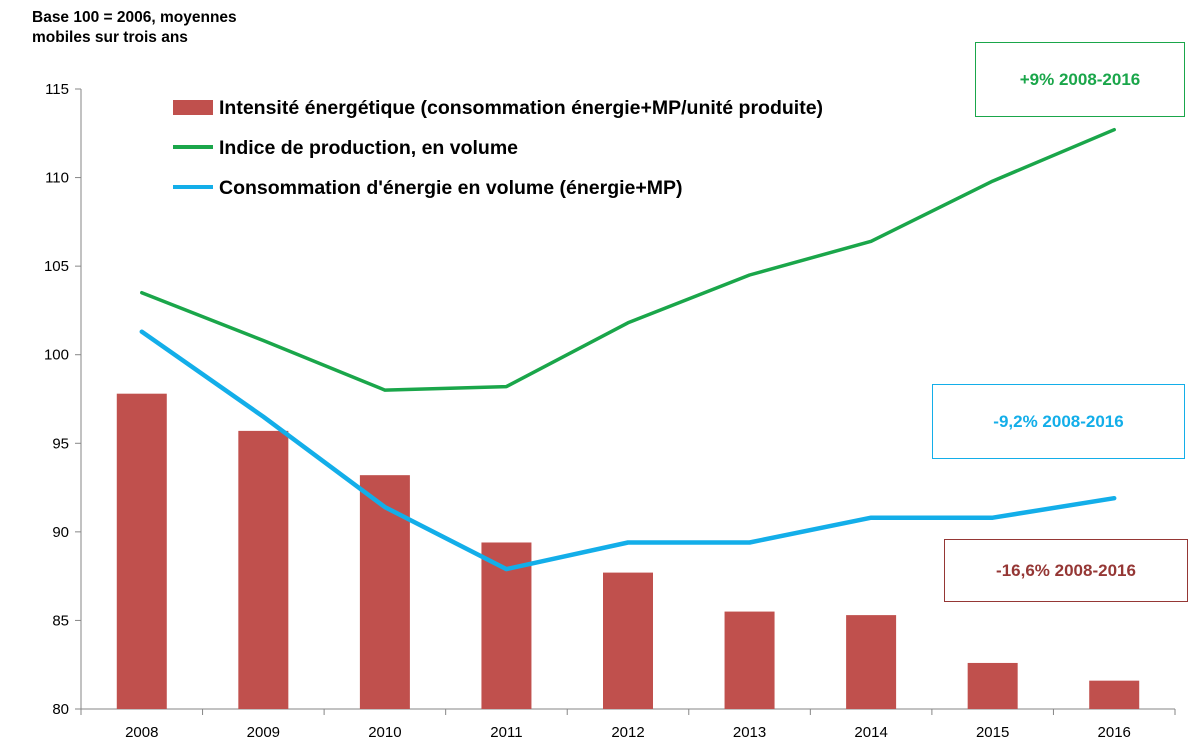  I want to click on annotation-consumption: -9,2% 2008-2016, so click(1058, 421).